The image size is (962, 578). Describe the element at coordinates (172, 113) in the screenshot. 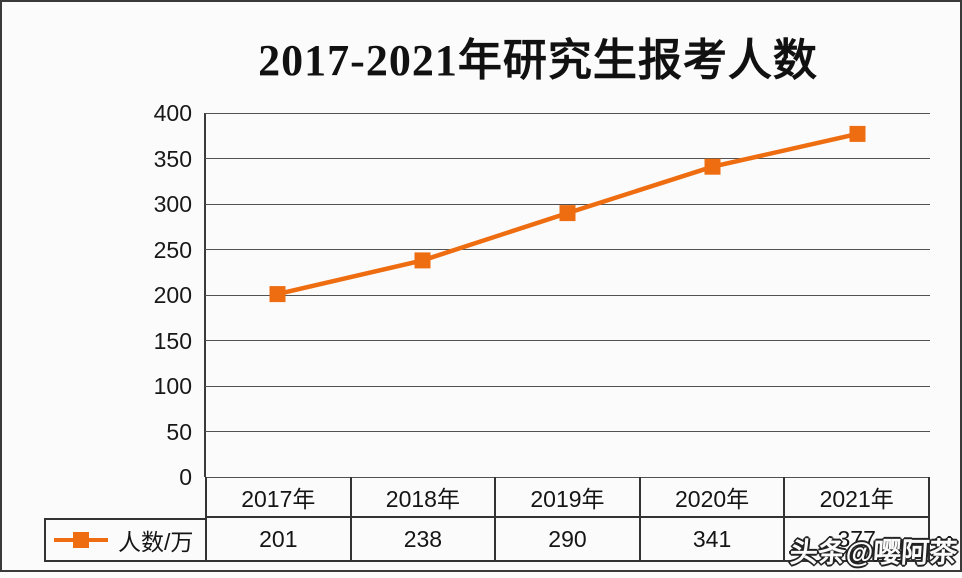

I see `y-axis-tick-label: 400` at that location.